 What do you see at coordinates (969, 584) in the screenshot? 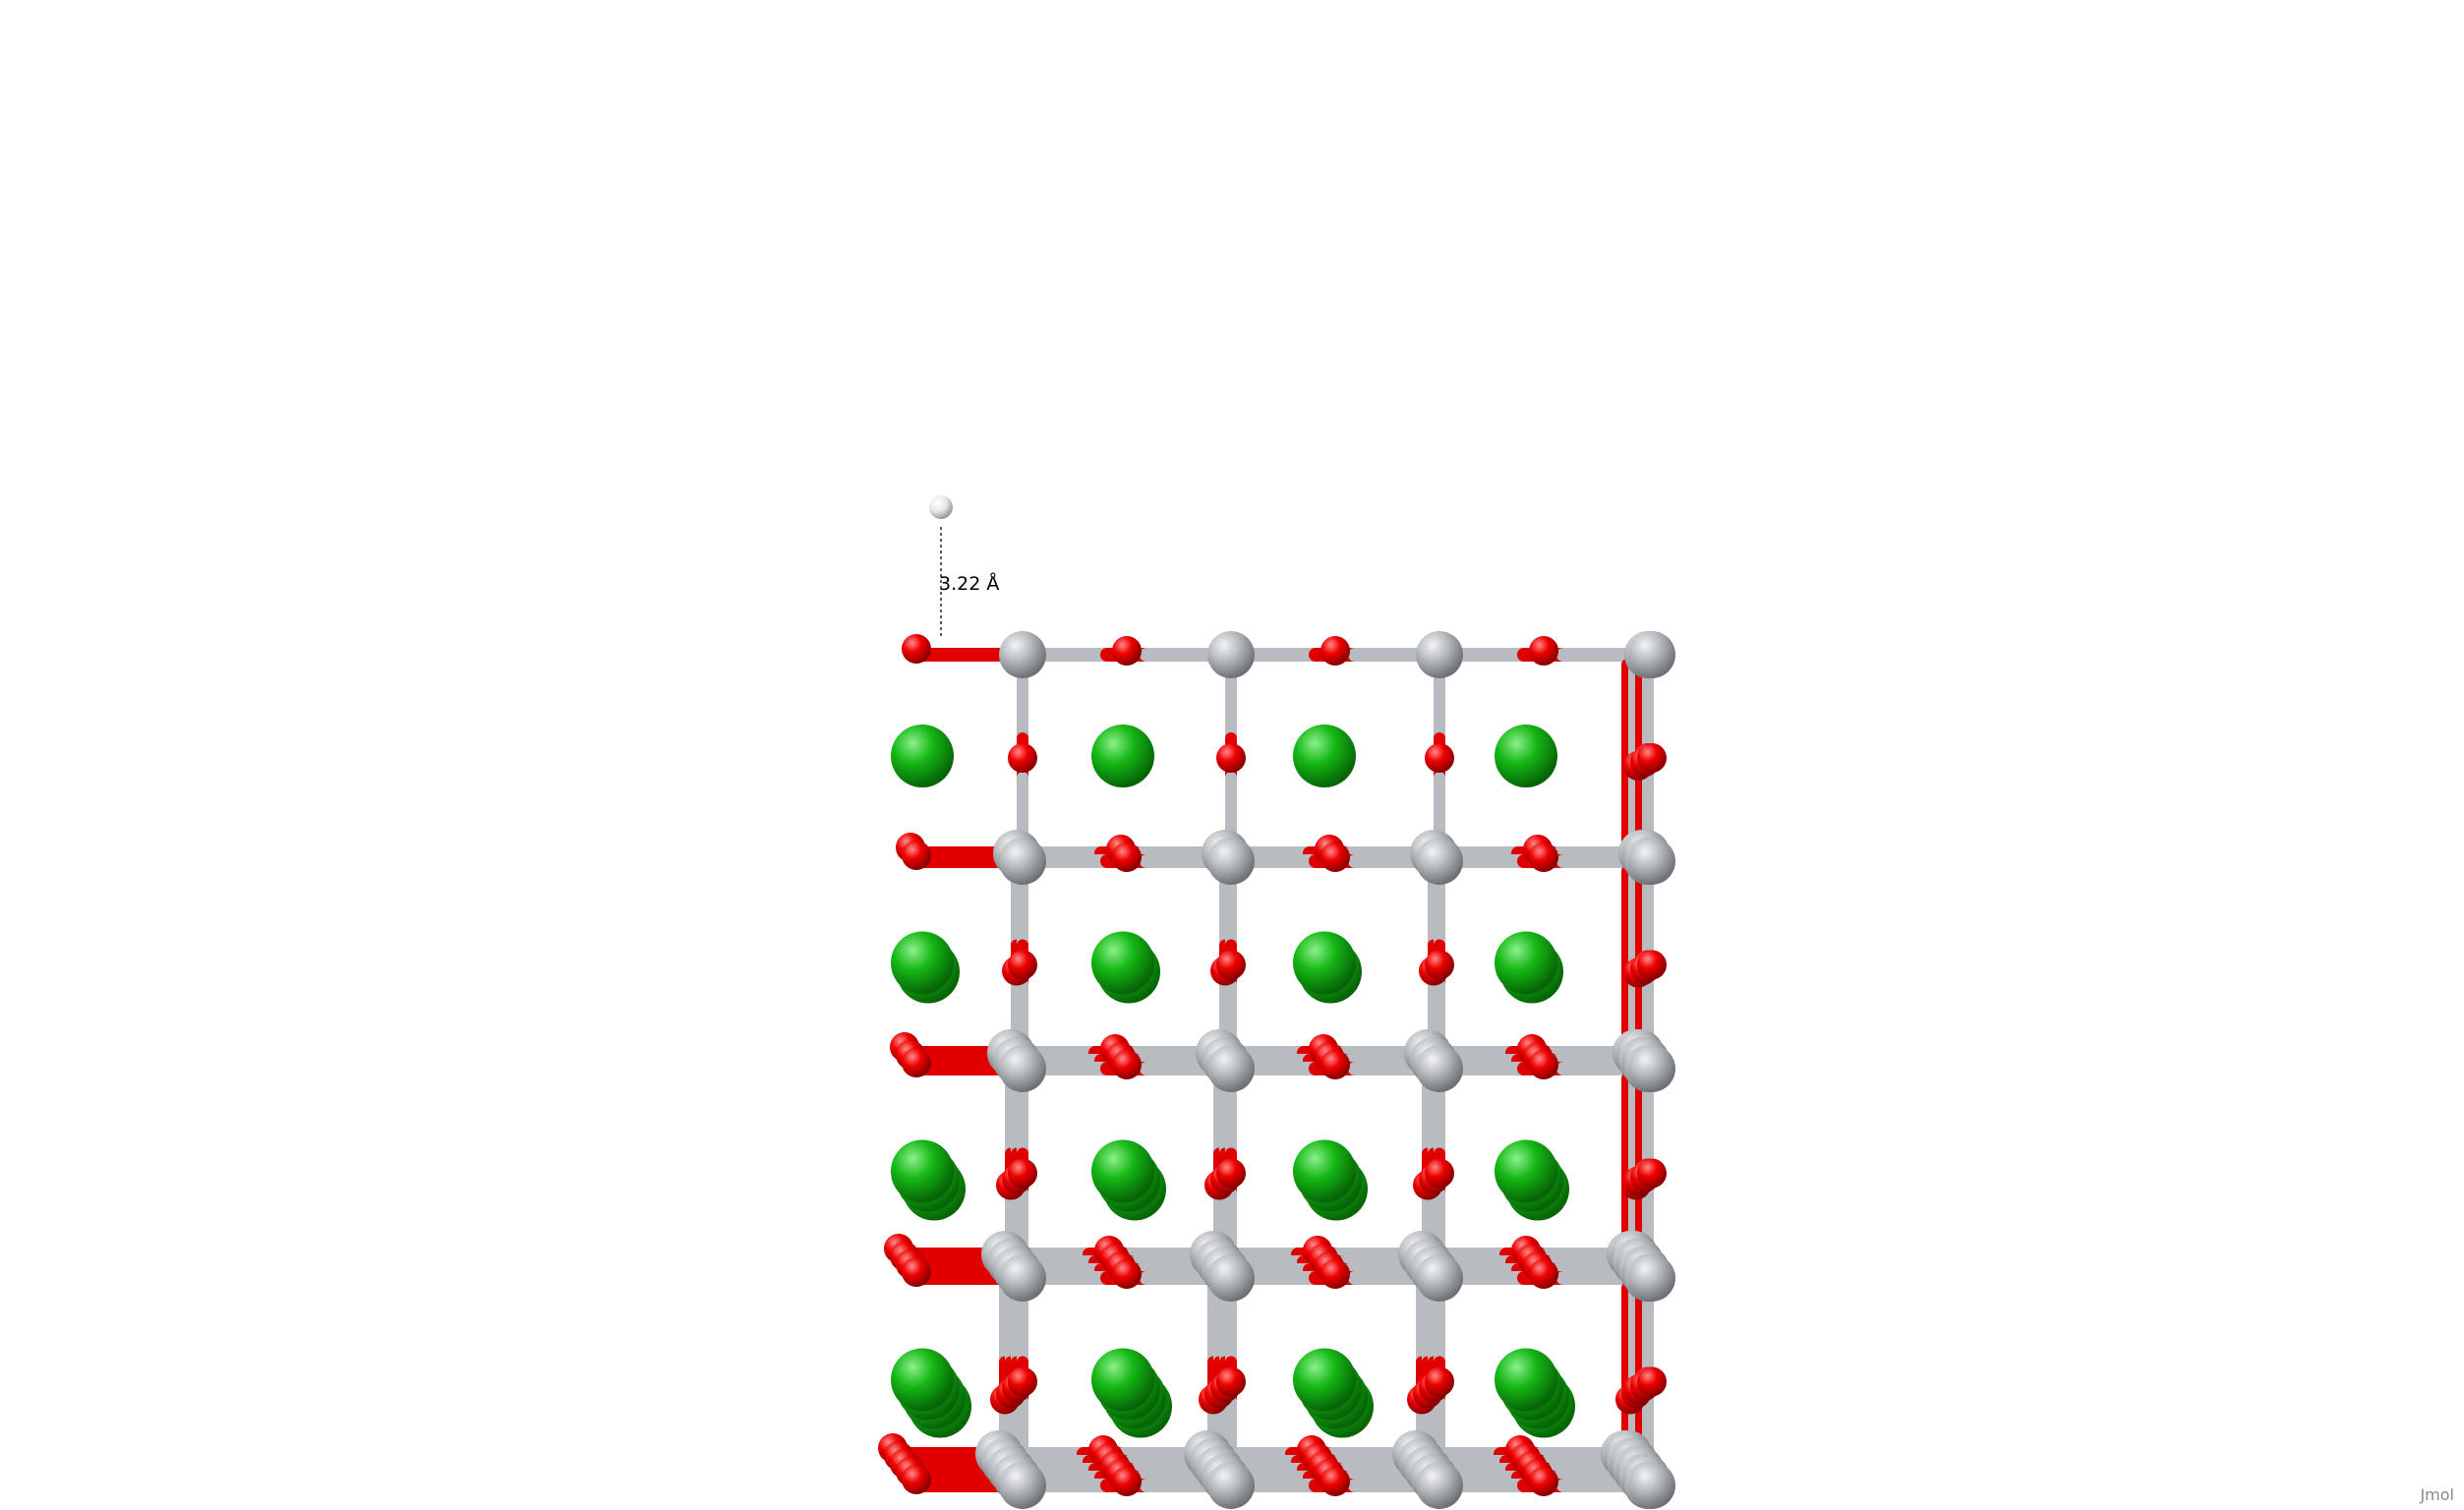
I see `distance-label: 3.22 Å` at bounding box center [969, 584].